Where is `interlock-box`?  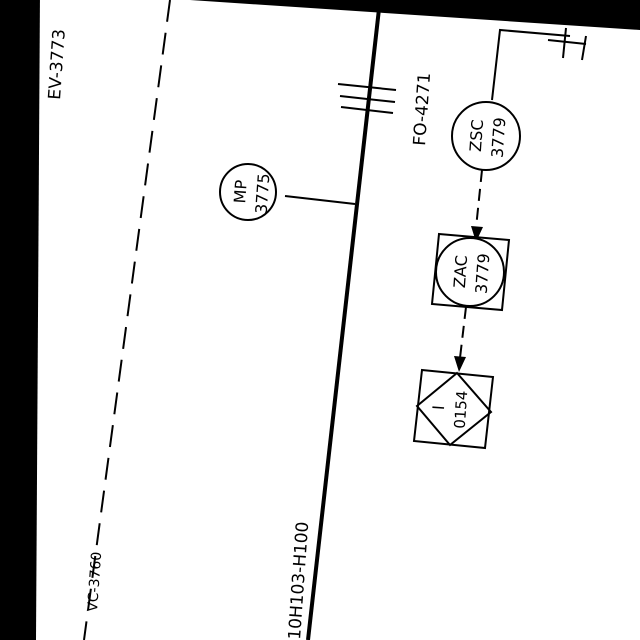
interlock-box is located at coordinates (453, 409).